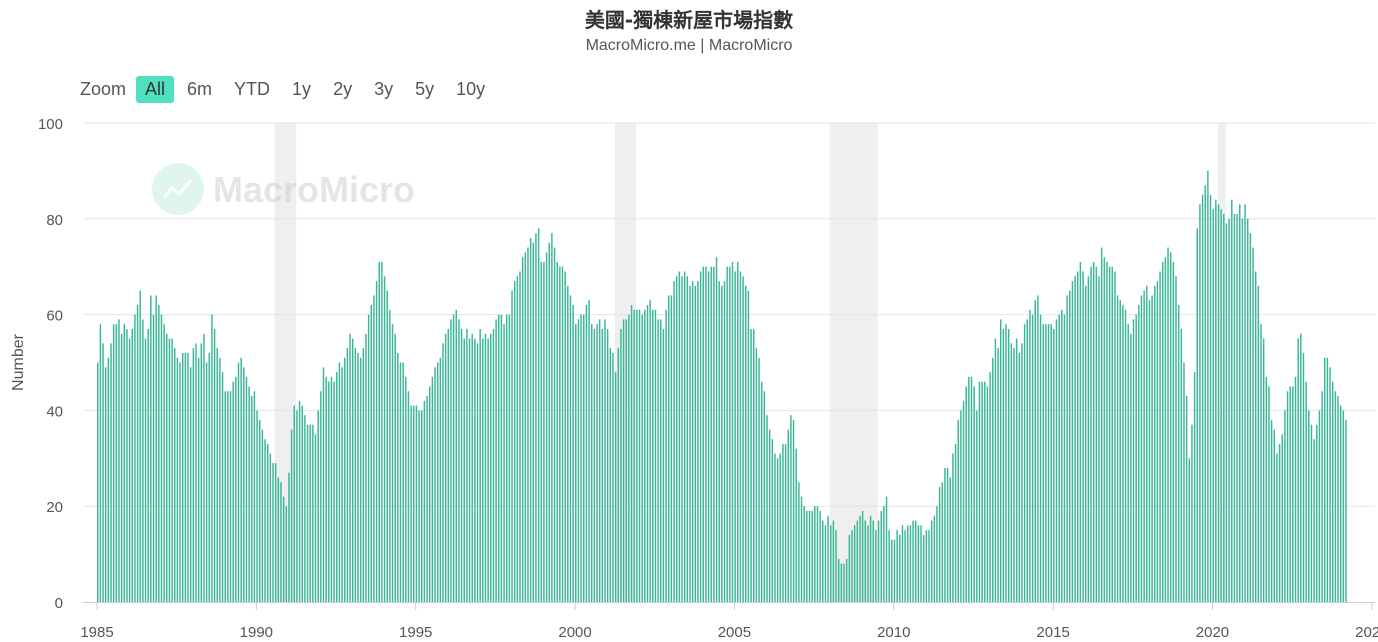  What do you see at coordinates (54, 507) in the screenshot?
I see `y-tick-label: 20` at bounding box center [54, 507].